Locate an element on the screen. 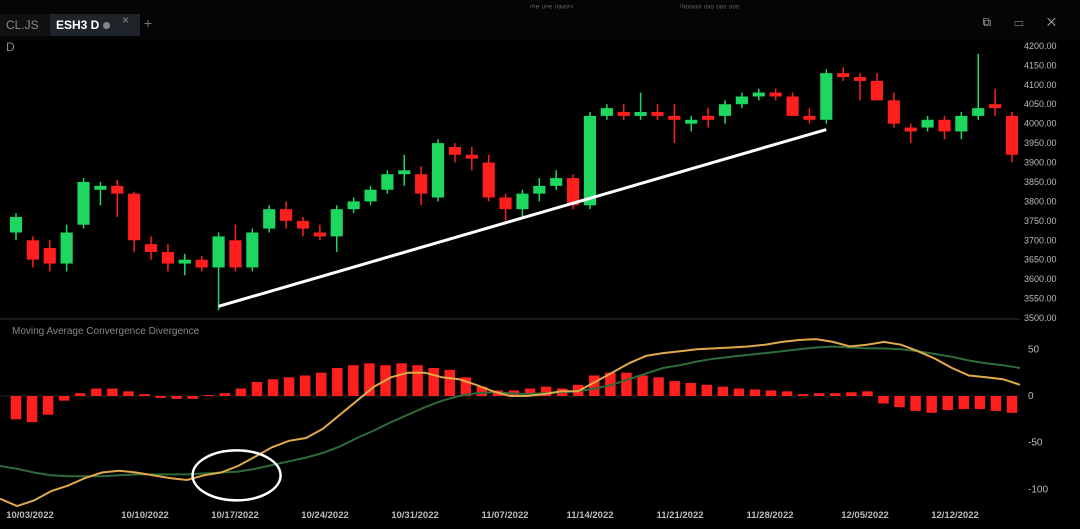 The image size is (1080, 529). tab-esh3-label: ESH3 D is located at coordinates (78, 25).